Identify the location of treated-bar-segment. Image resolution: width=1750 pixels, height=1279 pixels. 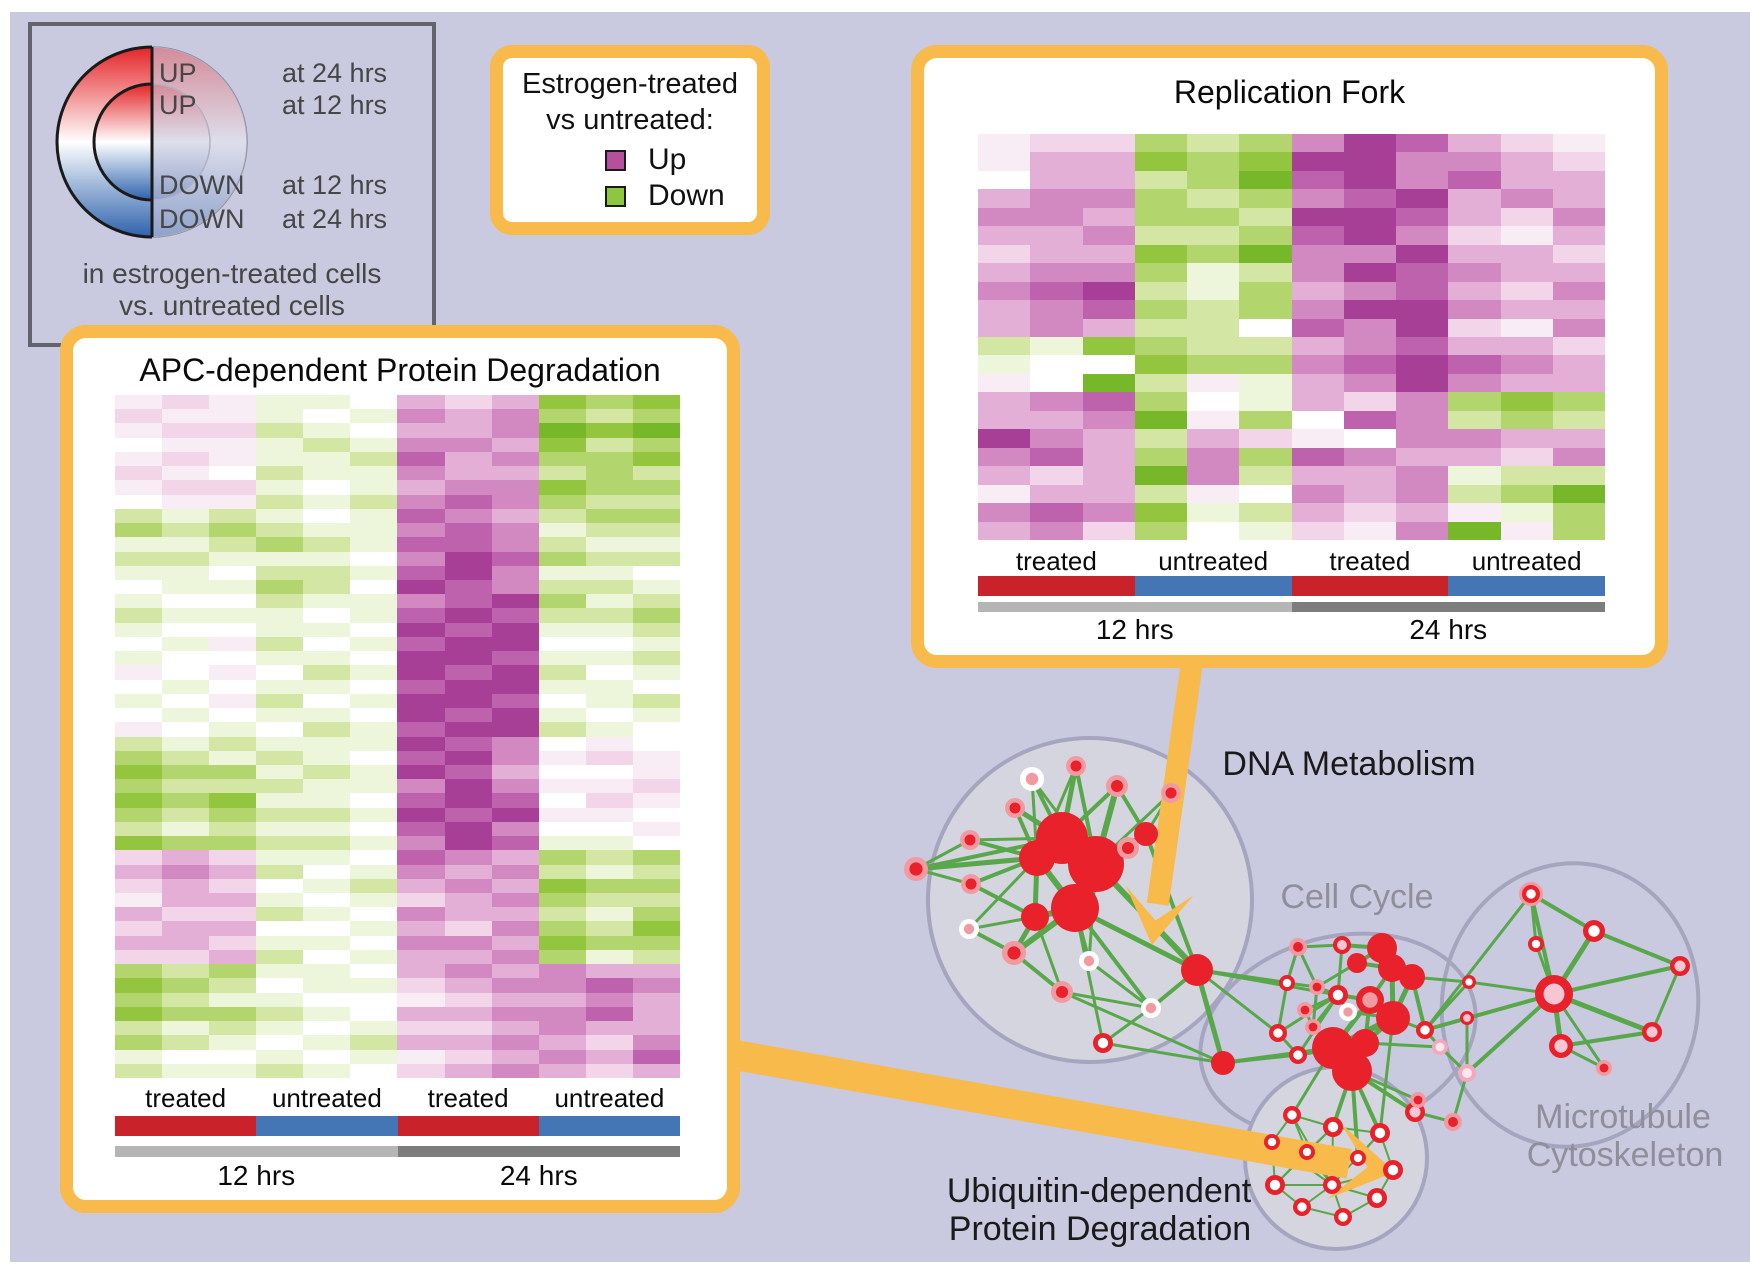
(186, 1126).